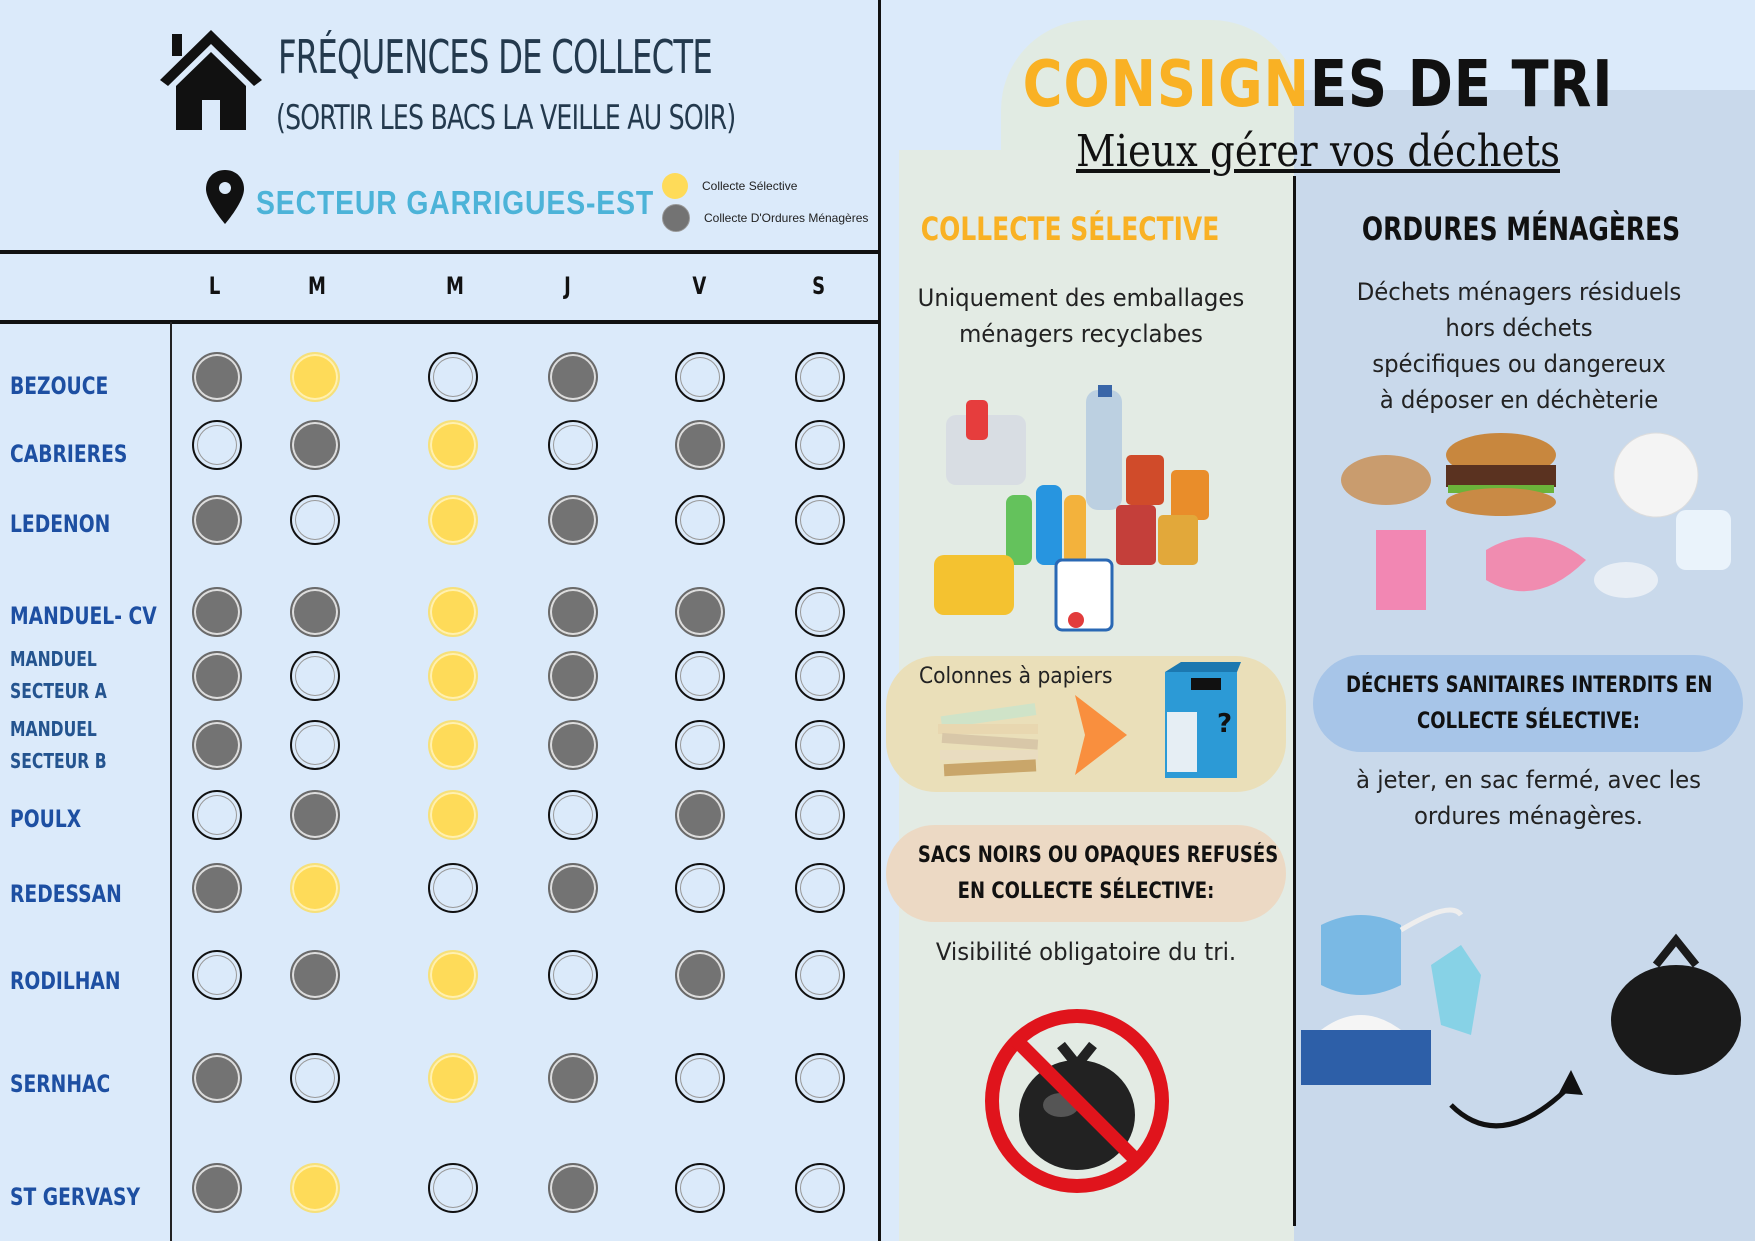 The width and height of the screenshot is (1755, 1241). Describe the element at coordinates (567, 286) in the screenshot. I see `day-header-3: J` at that location.